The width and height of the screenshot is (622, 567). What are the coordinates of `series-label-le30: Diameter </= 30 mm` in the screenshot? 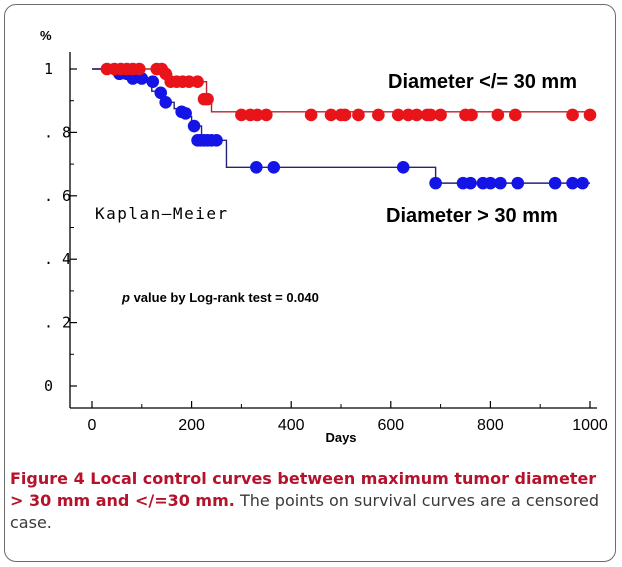 It's located at (482, 82).